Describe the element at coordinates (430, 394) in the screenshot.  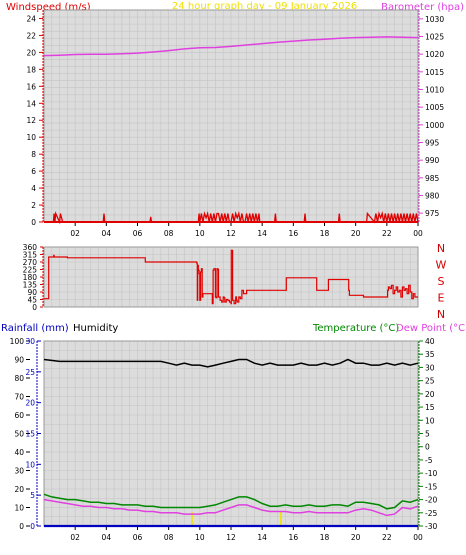
I see `temperature-tick-label: 20` at that location.